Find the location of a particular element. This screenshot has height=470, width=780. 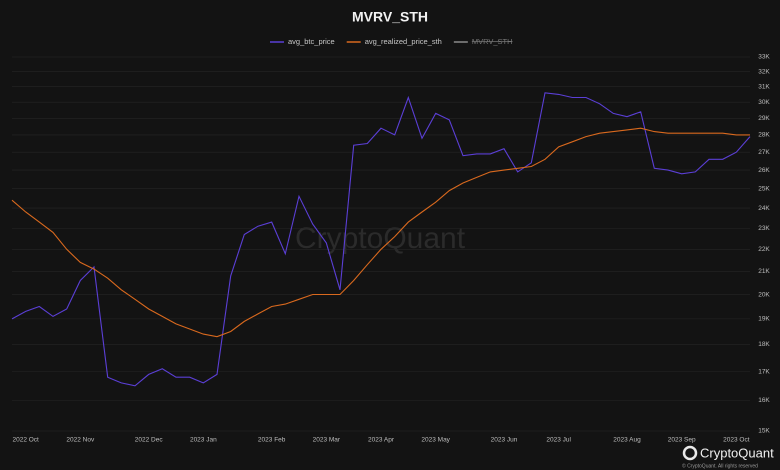

x-tick-label: 2023 Feb is located at coordinates (272, 440).